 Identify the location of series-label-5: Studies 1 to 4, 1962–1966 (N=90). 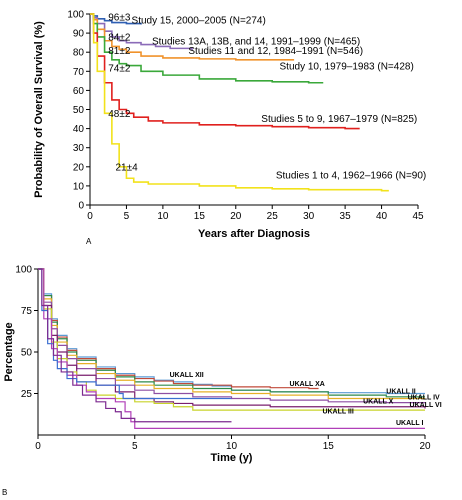
(351, 175).